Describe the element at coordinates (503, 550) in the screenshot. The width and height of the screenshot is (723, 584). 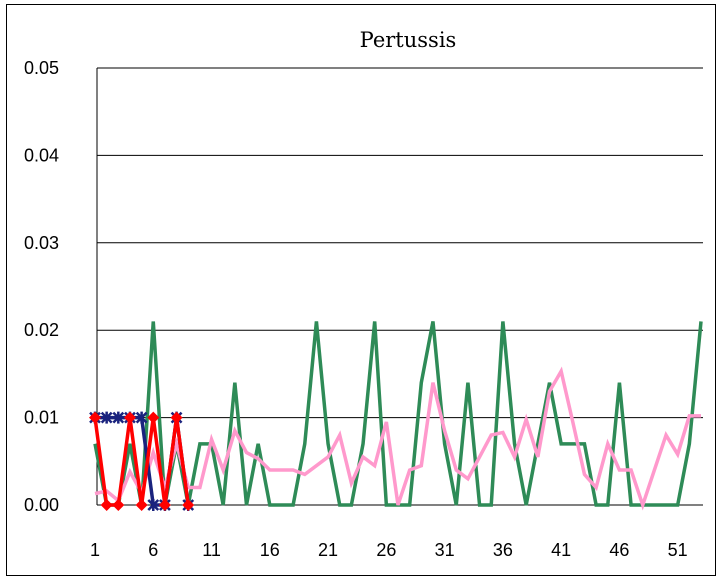
I see `x-tick-label: 36` at that location.